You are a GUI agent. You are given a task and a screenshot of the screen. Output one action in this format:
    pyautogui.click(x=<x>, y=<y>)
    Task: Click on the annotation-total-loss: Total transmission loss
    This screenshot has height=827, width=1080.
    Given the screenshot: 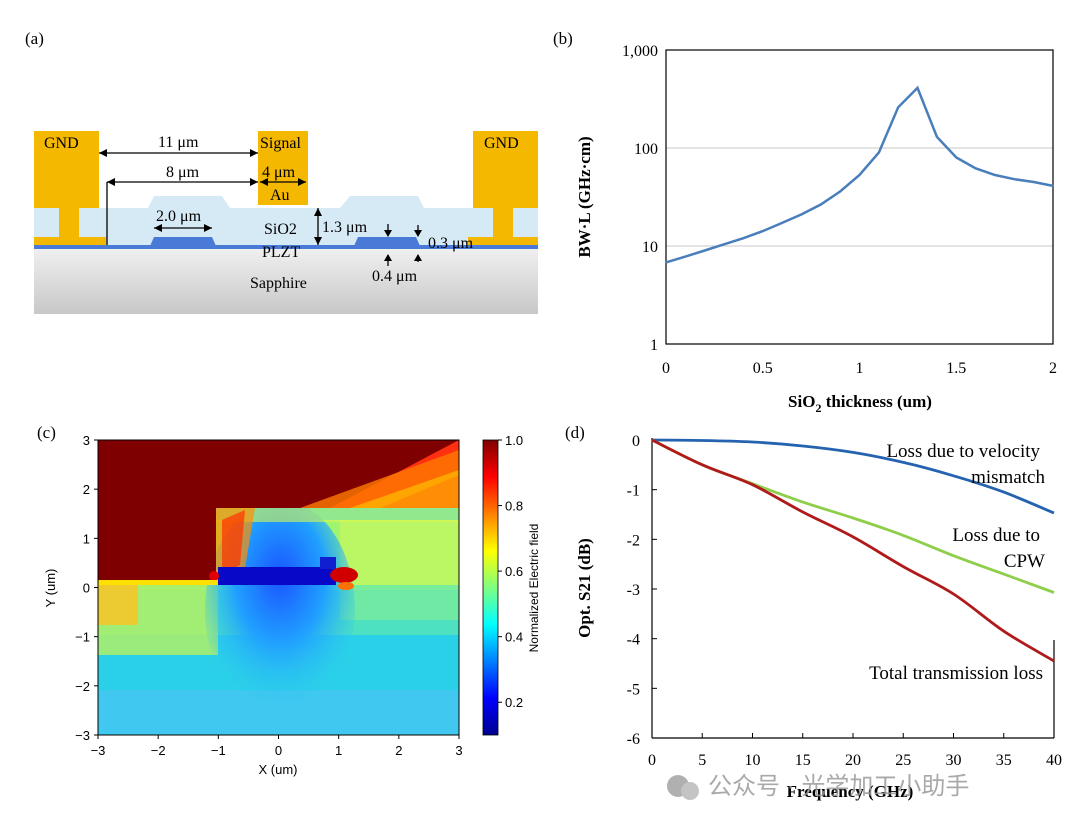 What is the action you would take?
    pyautogui.click(x=956, y=673)
    